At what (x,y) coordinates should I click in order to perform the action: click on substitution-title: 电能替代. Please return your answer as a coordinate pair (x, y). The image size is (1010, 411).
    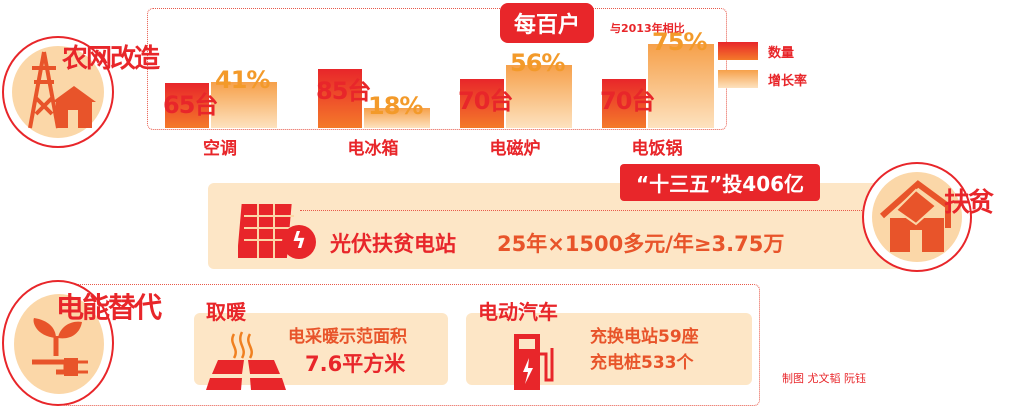
    Looking at the image, I should click on (109, 307).